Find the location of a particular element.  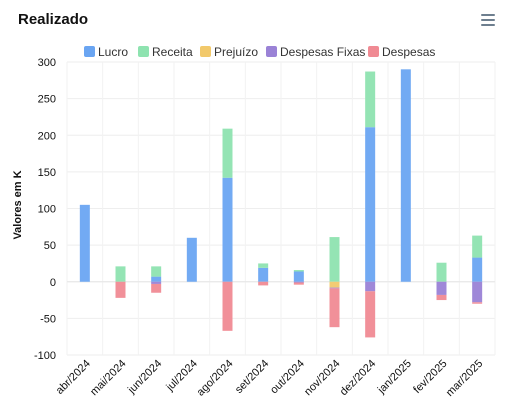

x-tick-label: dez/2024 is located at coordinates (358, 378).